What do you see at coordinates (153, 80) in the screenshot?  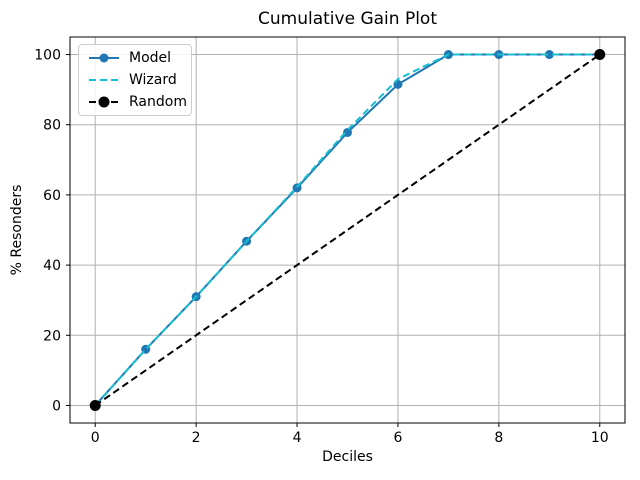 I see `legend-label-wizard: Wizard` at bounding box center [153, 80].